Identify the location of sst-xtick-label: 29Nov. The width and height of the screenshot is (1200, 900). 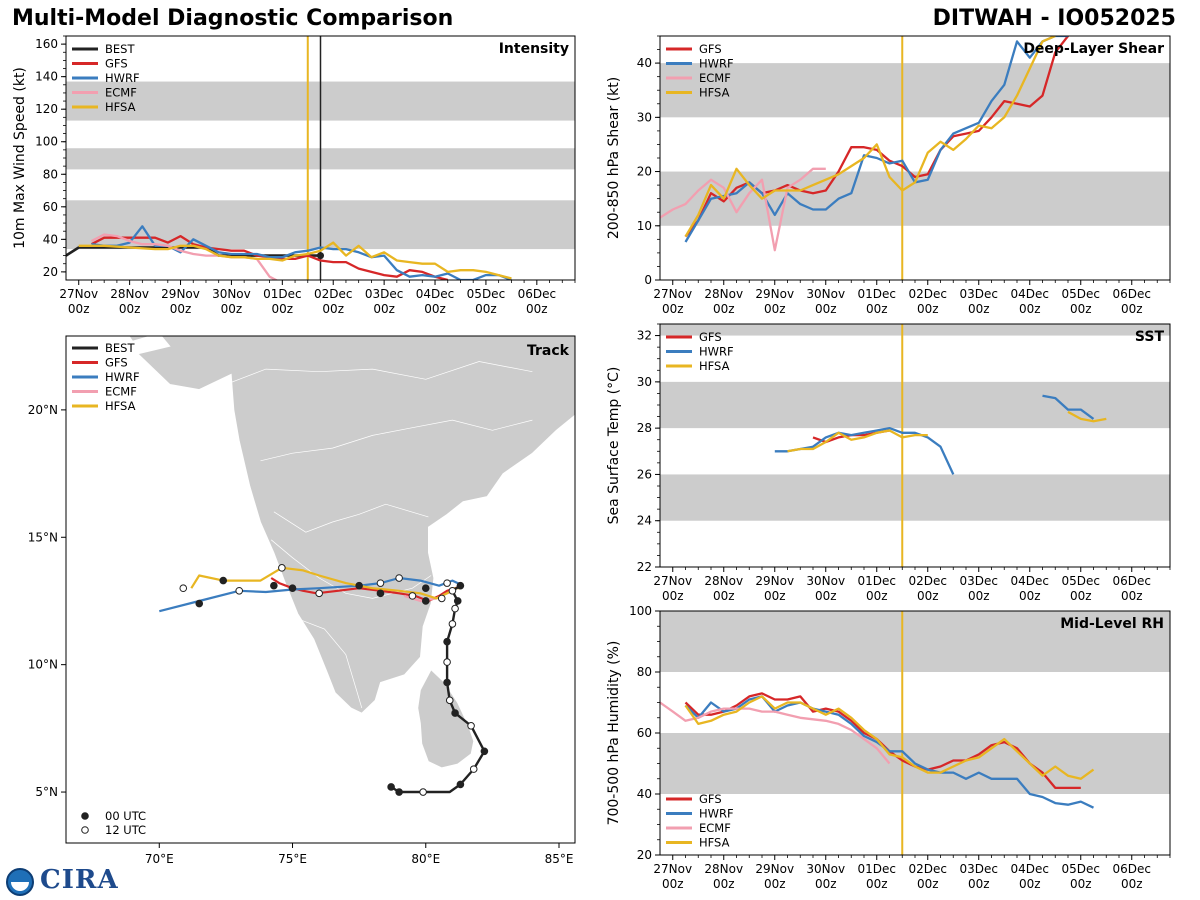
(774, 581).